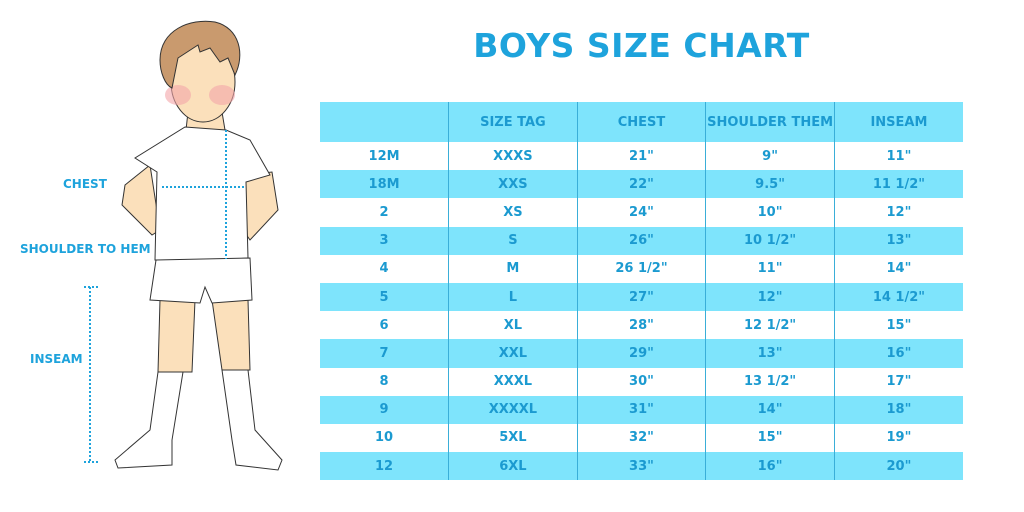 Image resolution: width=1024 pixels, height=512 pixels. Describe the element at coordinates (770, 240) in the screenshot. I see `cell-shoulder: 10 1/2"` at that location.